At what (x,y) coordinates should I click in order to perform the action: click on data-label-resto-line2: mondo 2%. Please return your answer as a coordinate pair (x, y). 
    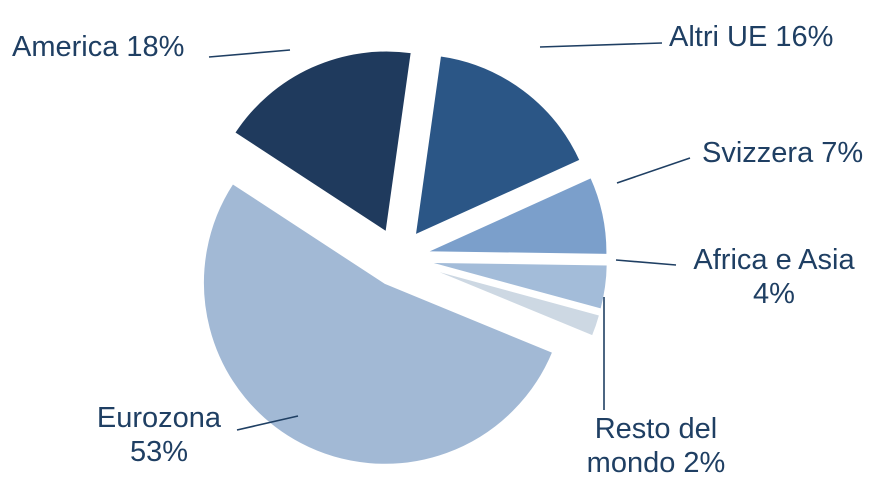
    Looking at the image, I should click on (656, 463).